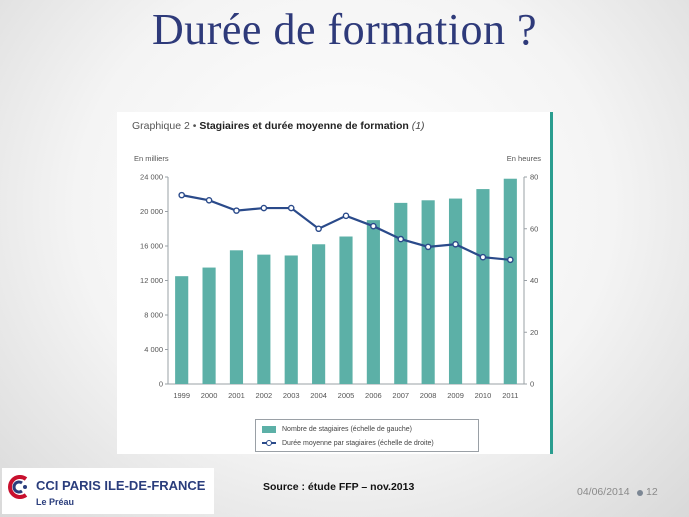  I want to click on bar-2005, so click(346, 310).